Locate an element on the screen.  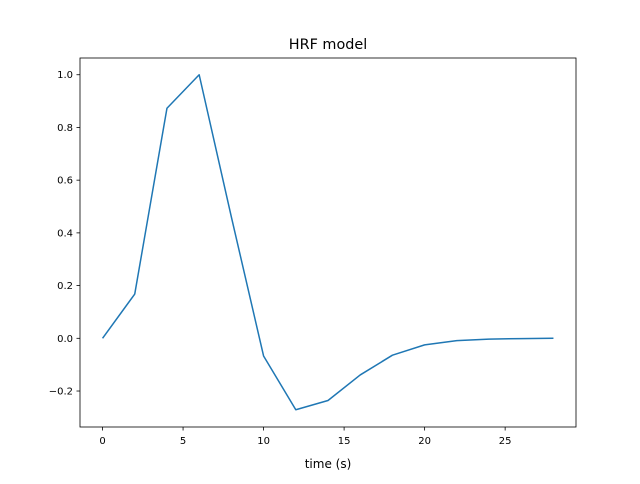
chart-title: HRF model is located at coordinates (328, 45).